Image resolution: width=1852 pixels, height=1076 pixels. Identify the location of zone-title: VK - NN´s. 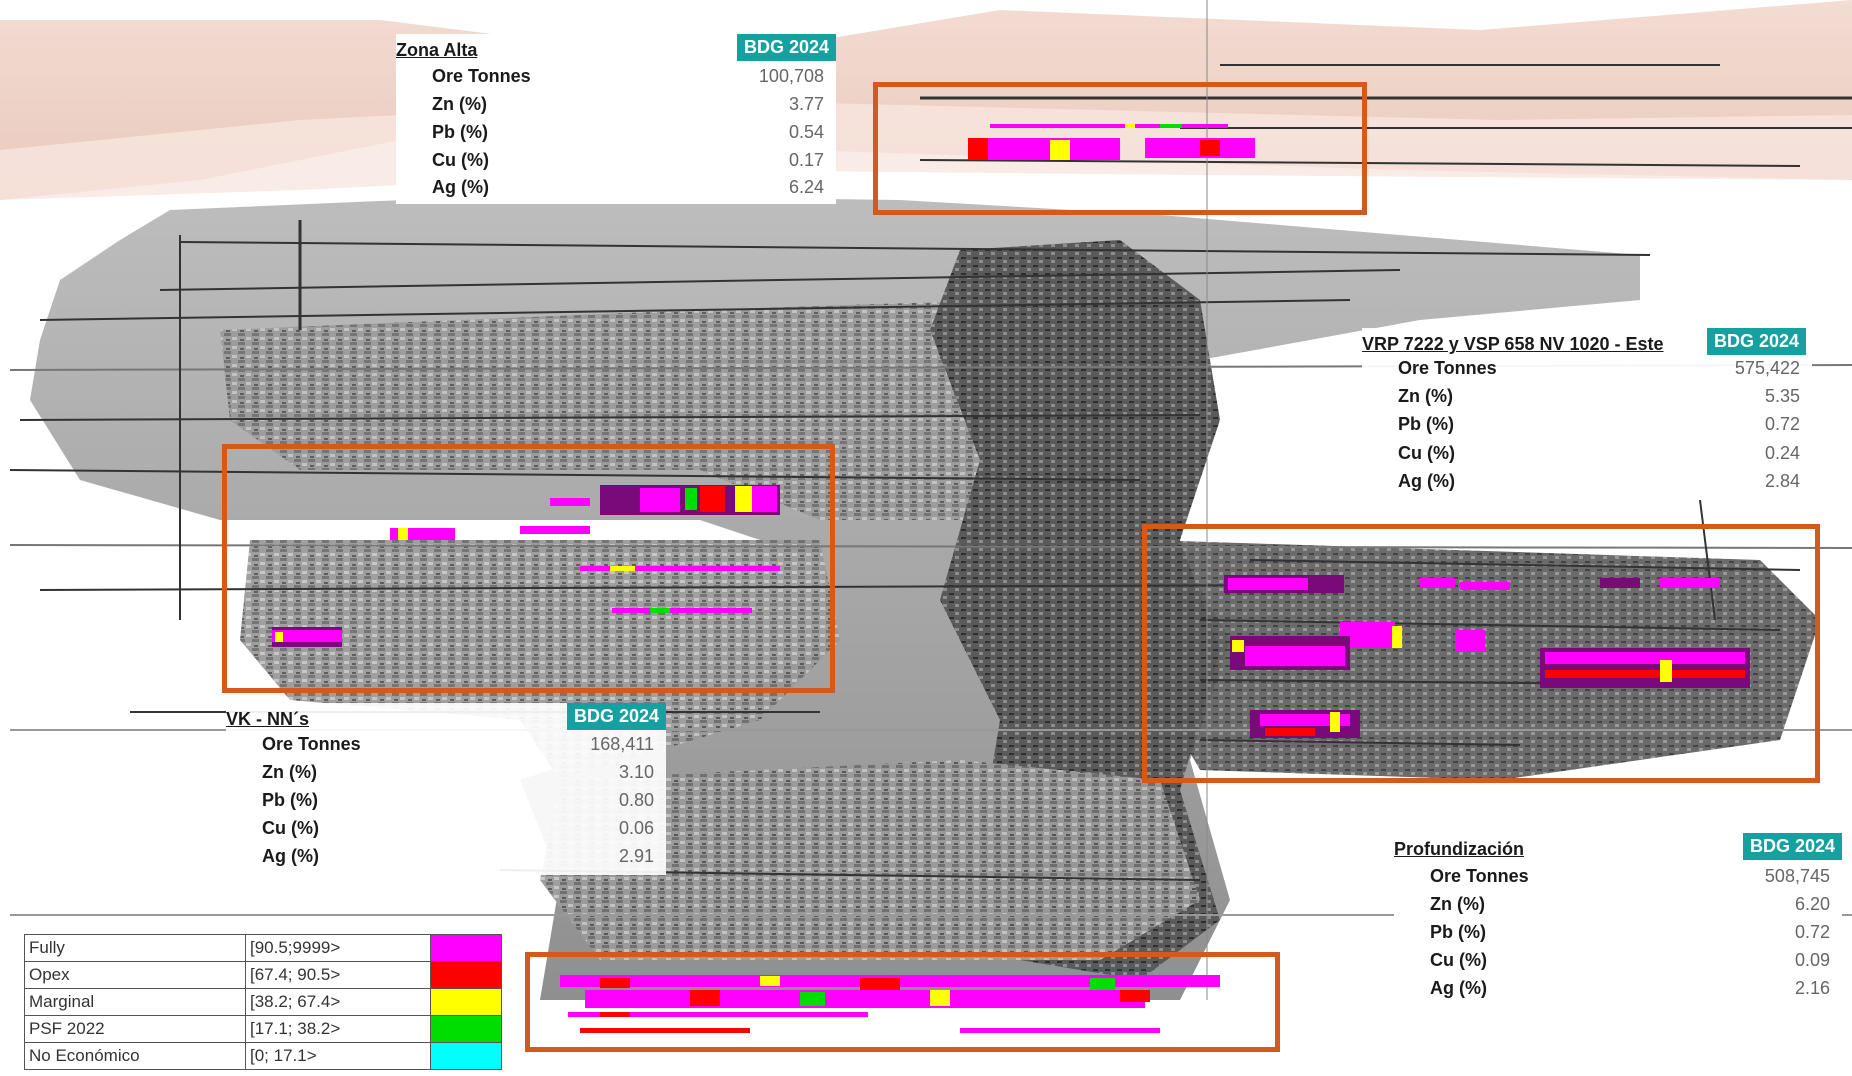
(268, 719).